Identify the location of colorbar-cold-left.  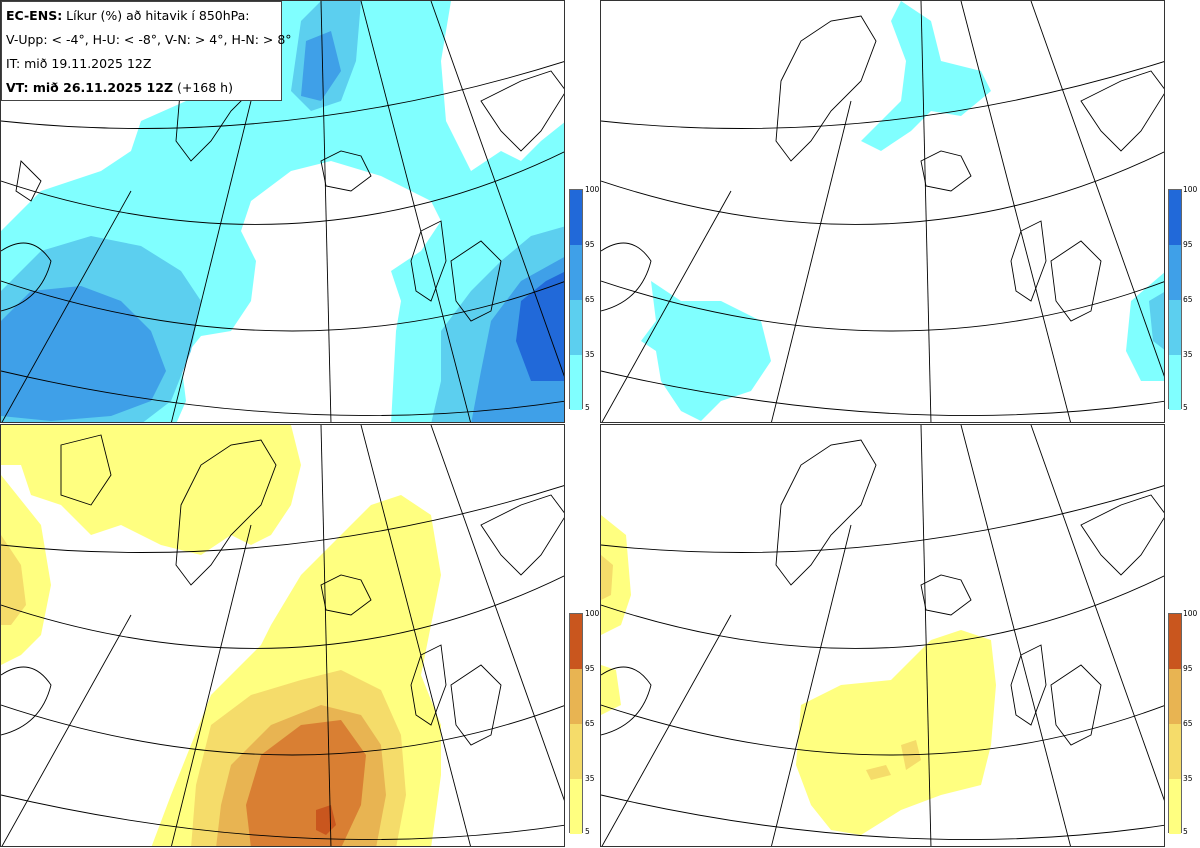
(576, 299).